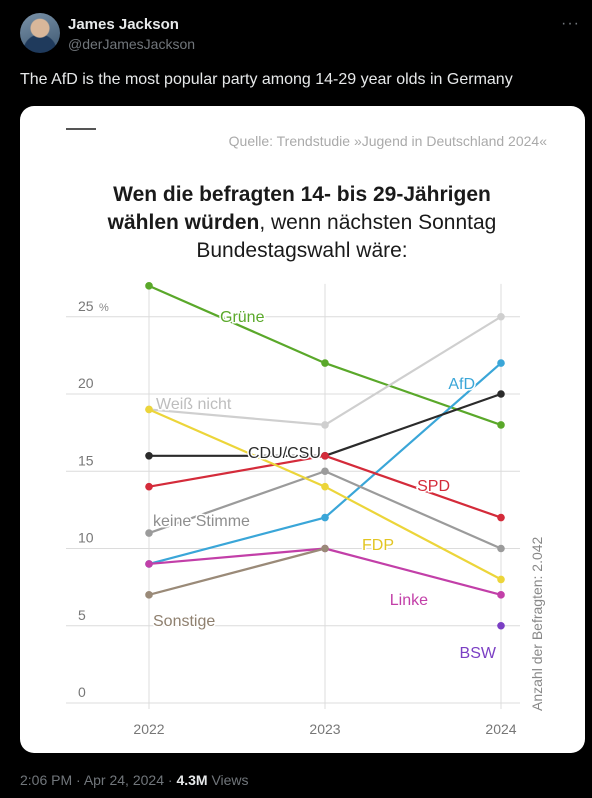 The width and height of the screenshot is (592, 798). I want to click on series-label-afd: AfD, so click(461, 384).